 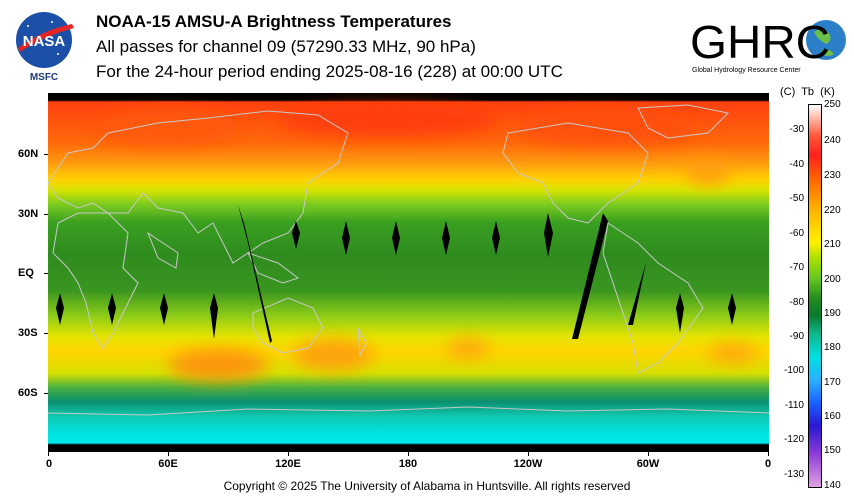 What do you see at coordinates (788, 92) in the screenshot?
I see `colorbar-header-c: (C)` at bounding box center [788, 92].